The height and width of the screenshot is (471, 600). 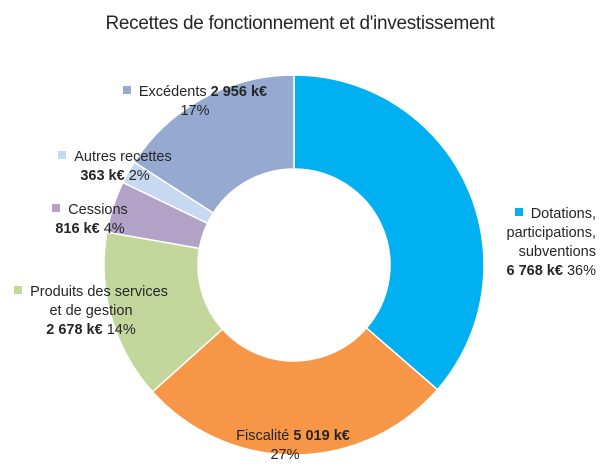 I want to click on label-dotations-line3: subventions, so click(x=557, y=252).